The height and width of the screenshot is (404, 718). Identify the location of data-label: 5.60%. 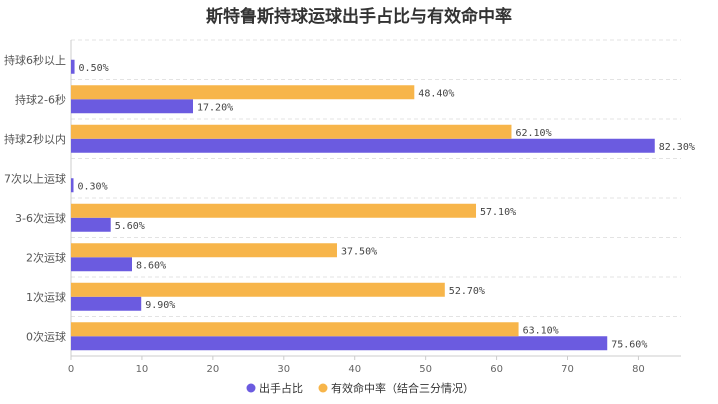
(130, 226).